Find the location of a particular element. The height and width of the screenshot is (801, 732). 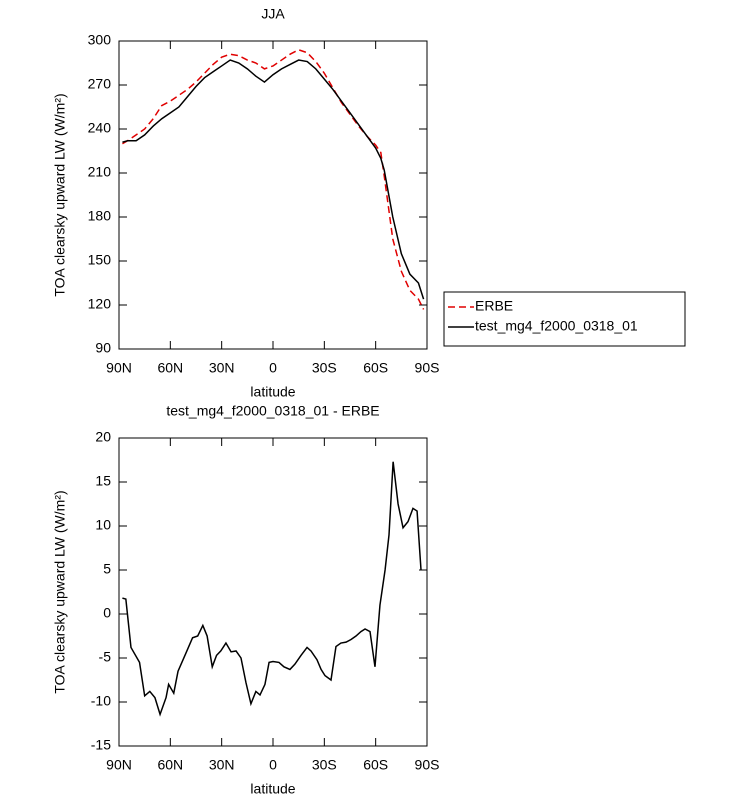

y-tick-label: 210 is located at coordinates (100, 172).